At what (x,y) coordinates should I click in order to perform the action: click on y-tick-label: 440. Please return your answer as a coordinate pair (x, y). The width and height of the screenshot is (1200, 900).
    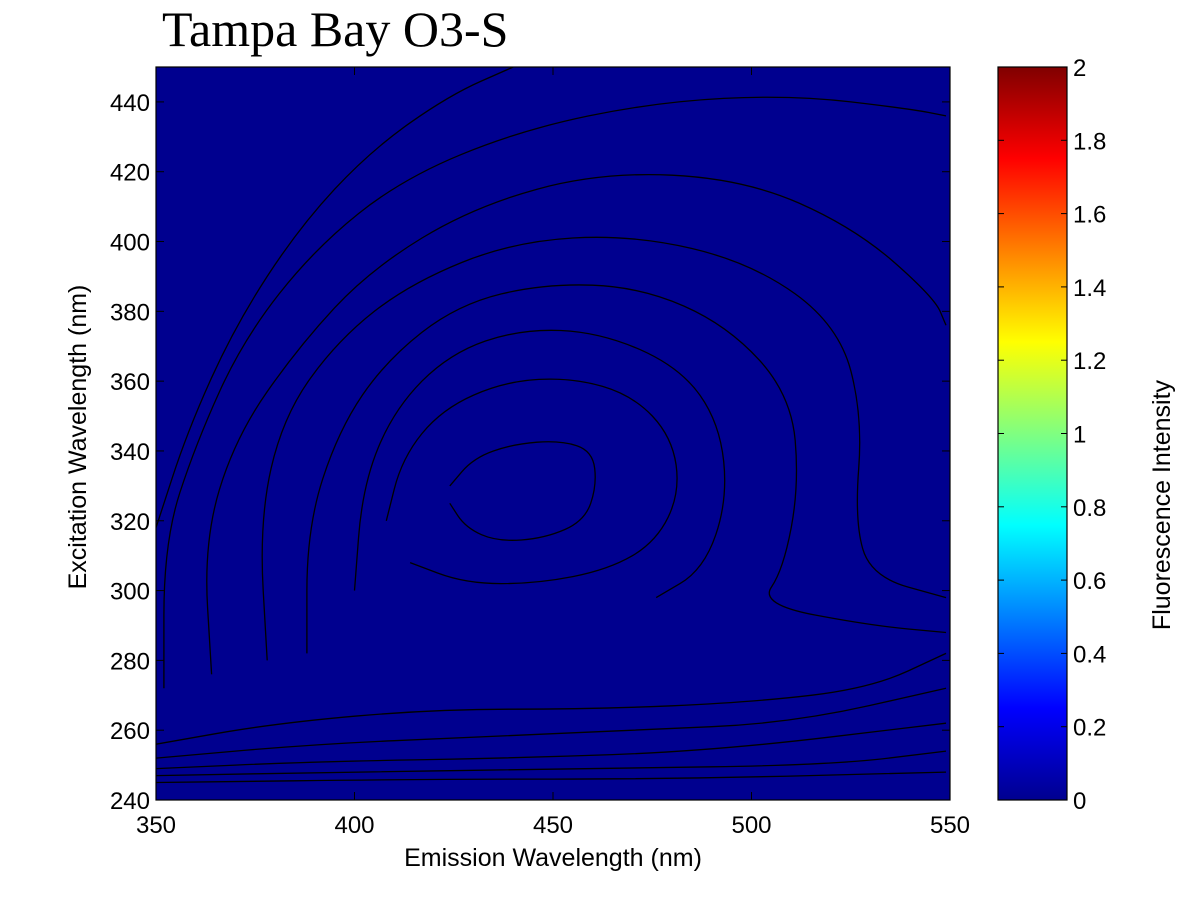
    Looking at the image, I should click on (130, 103).